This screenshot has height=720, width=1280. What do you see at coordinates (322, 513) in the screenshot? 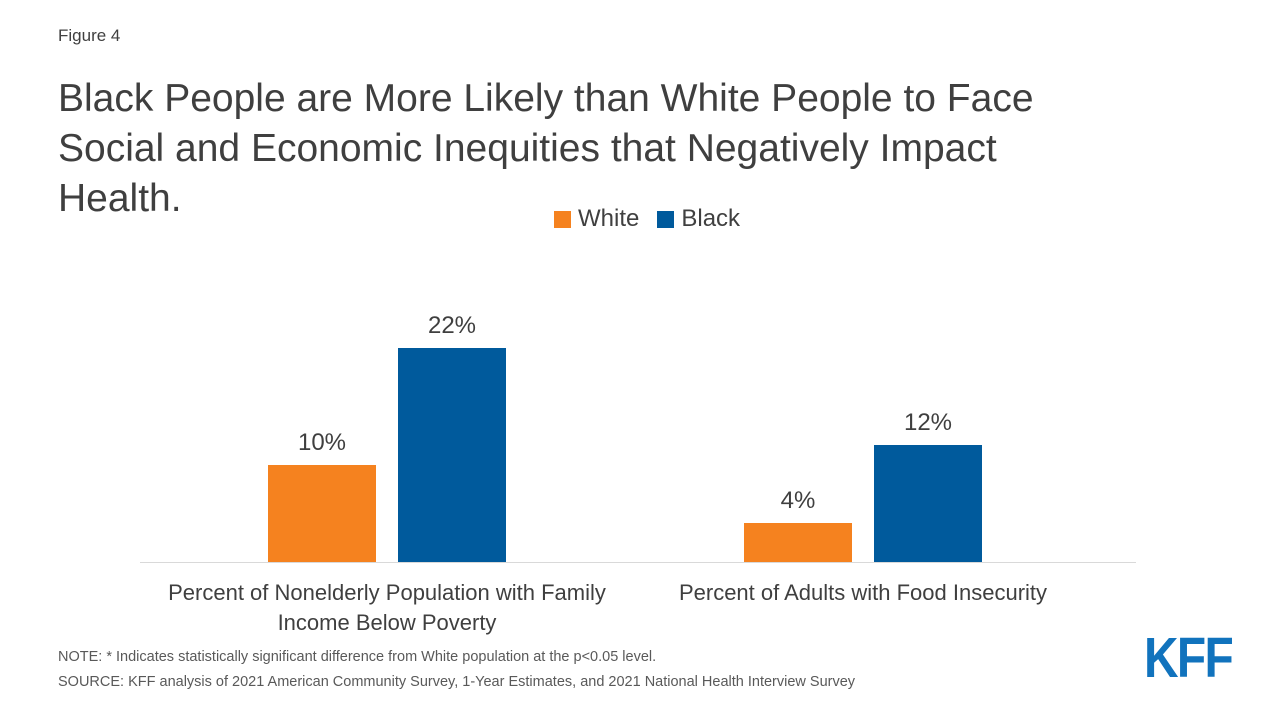
I see `bar-white-group1` at bounding box center [322, 513].